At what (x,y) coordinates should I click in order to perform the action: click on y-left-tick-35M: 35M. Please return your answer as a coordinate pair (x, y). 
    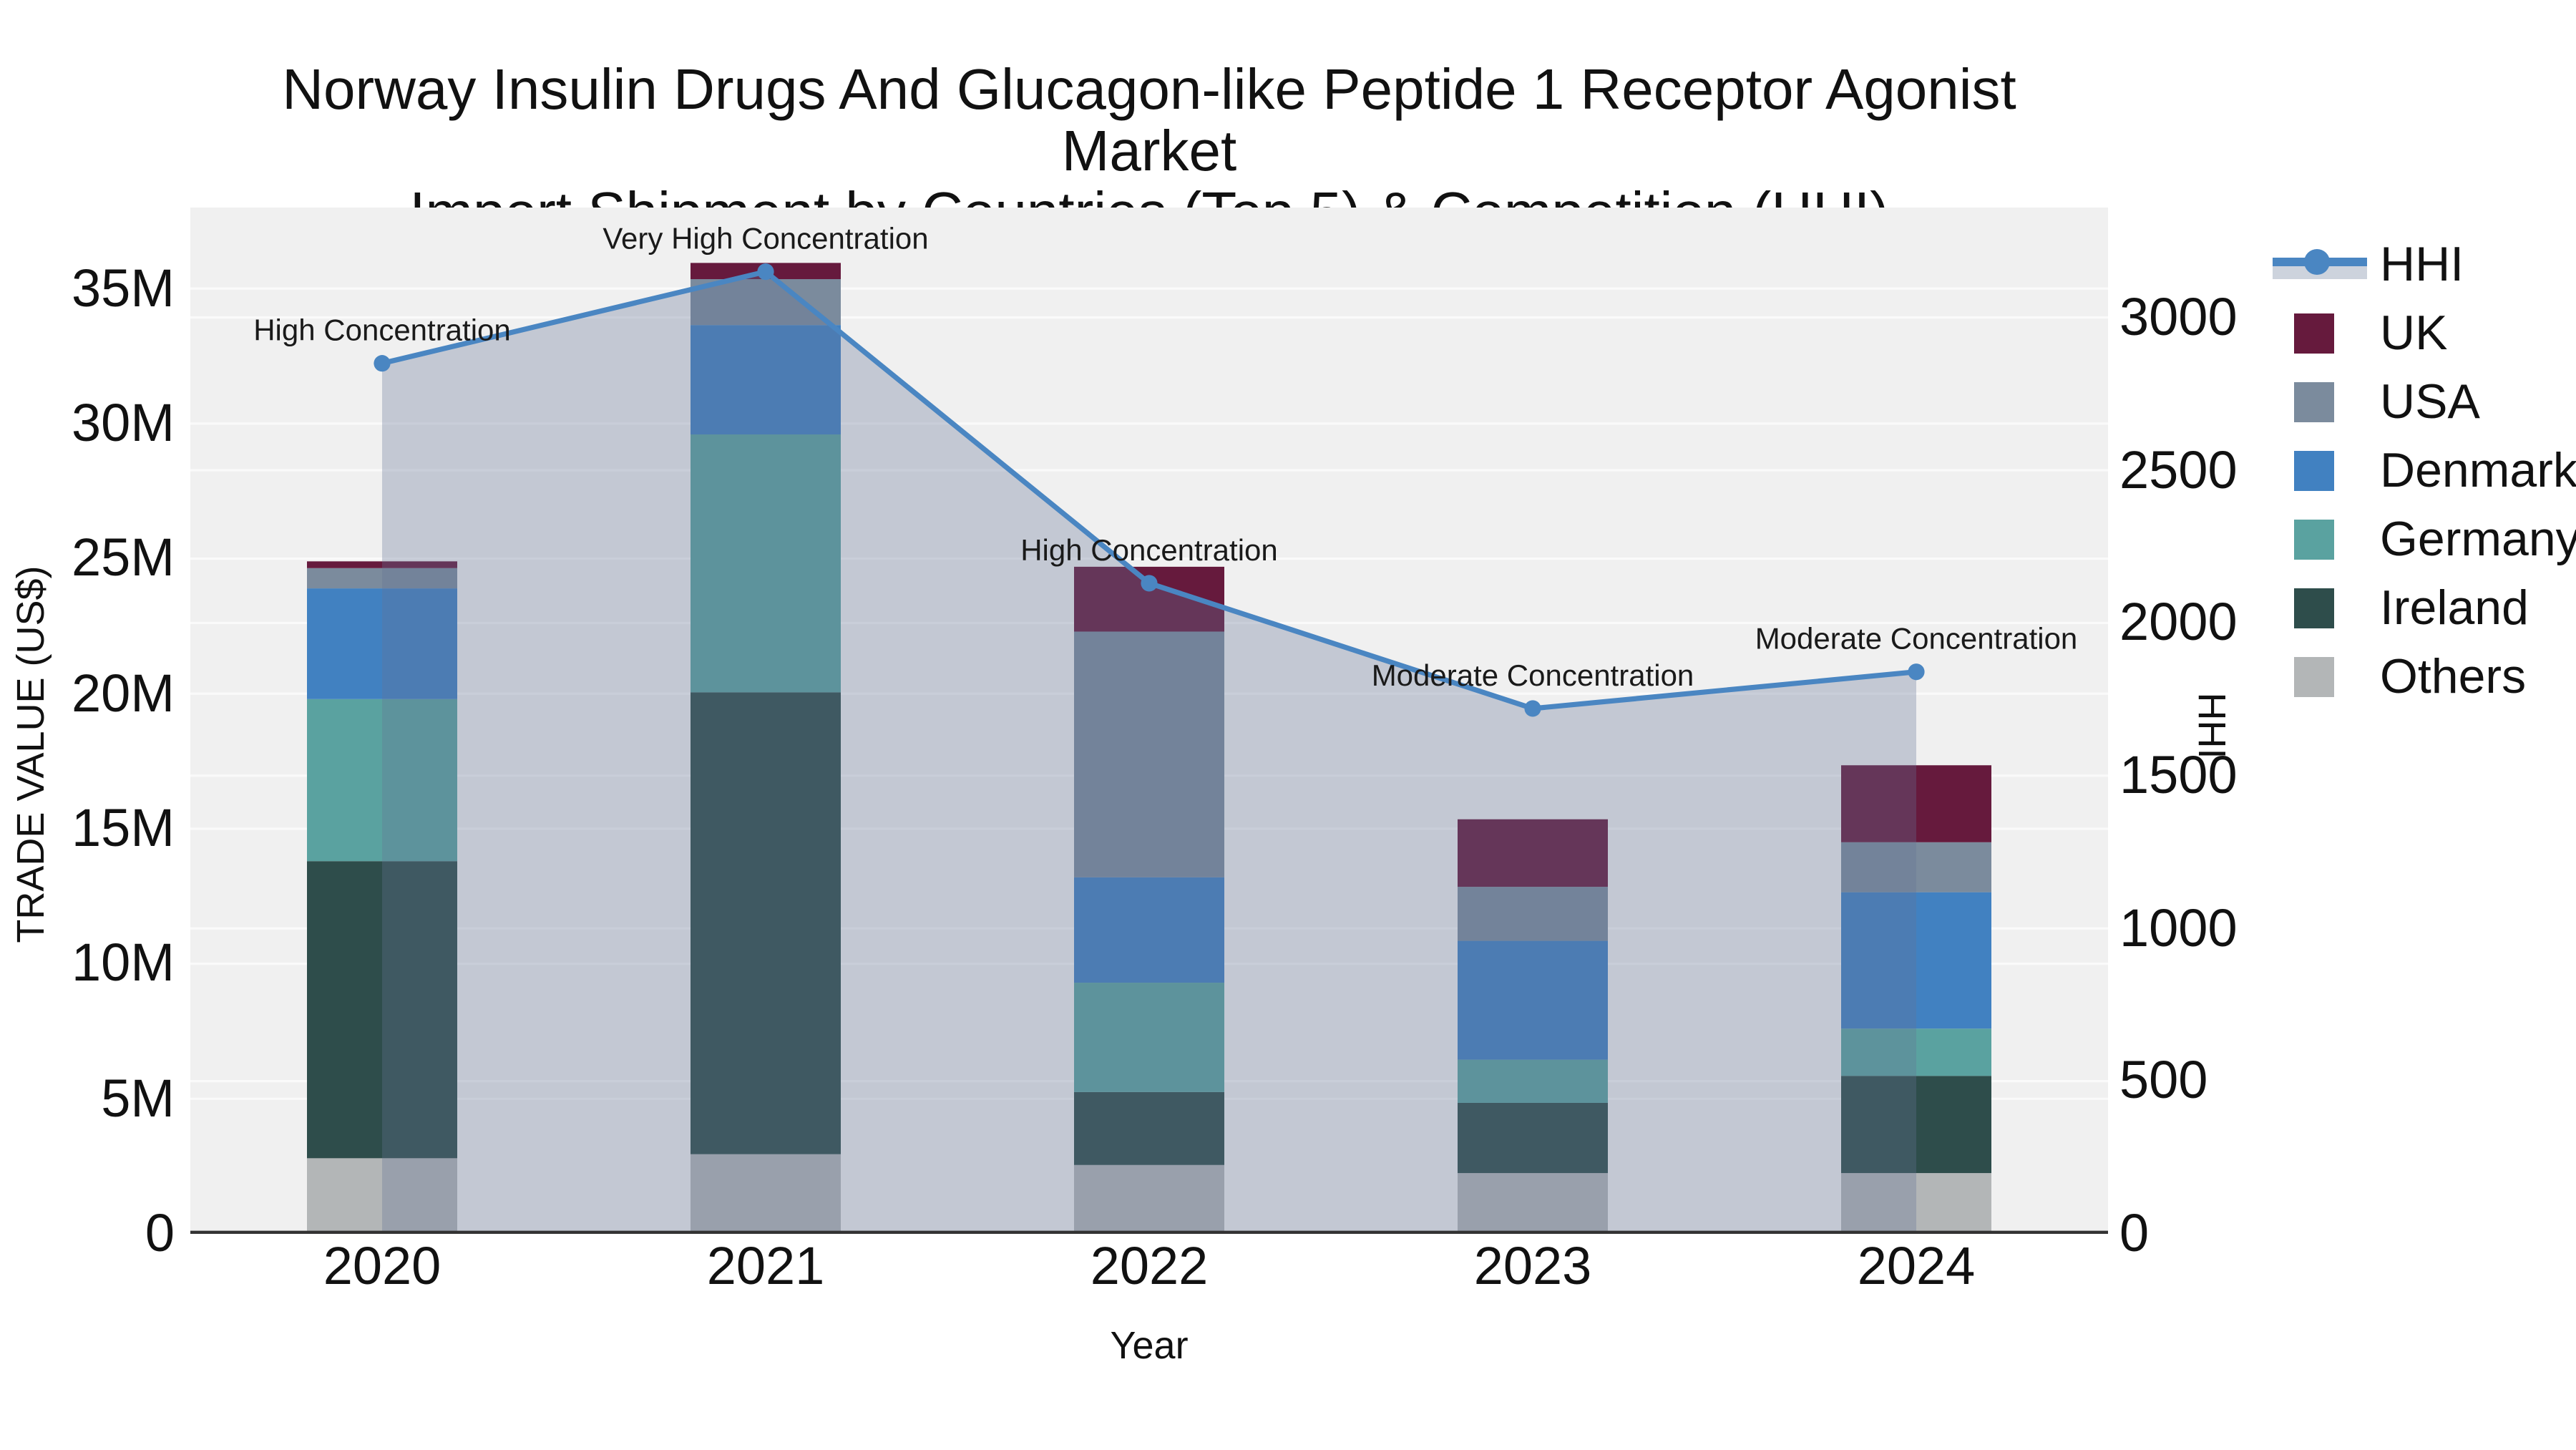
    Looking at the image, I should click on (123, 288).